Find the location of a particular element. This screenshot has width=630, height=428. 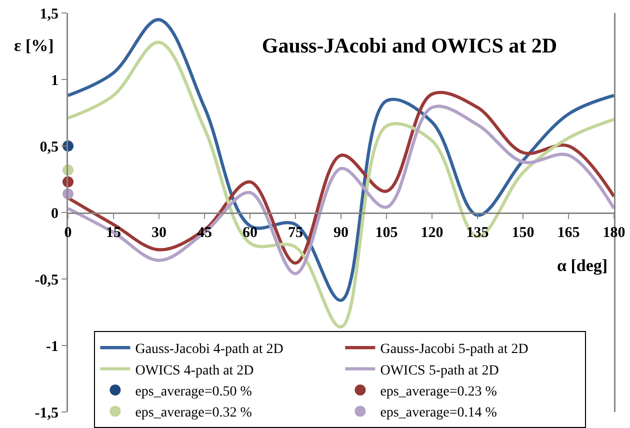

legend-label: eps_average=0.23 % is located at coordinates (439, 392).